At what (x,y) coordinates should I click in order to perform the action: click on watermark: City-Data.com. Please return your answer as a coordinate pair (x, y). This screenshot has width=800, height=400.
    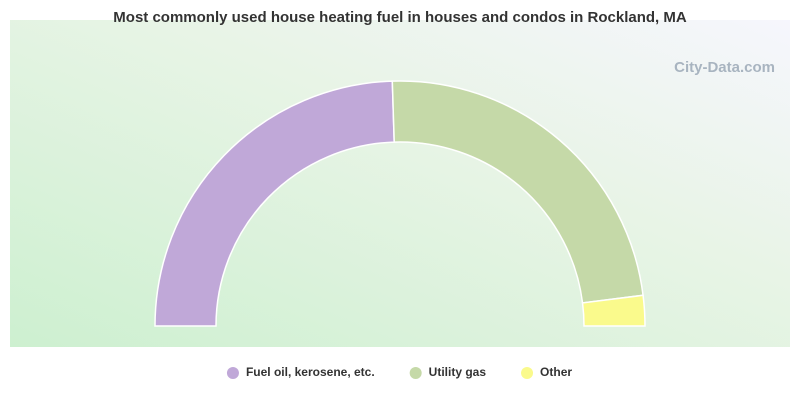
    Looking at the image, I should click on (724, 67).